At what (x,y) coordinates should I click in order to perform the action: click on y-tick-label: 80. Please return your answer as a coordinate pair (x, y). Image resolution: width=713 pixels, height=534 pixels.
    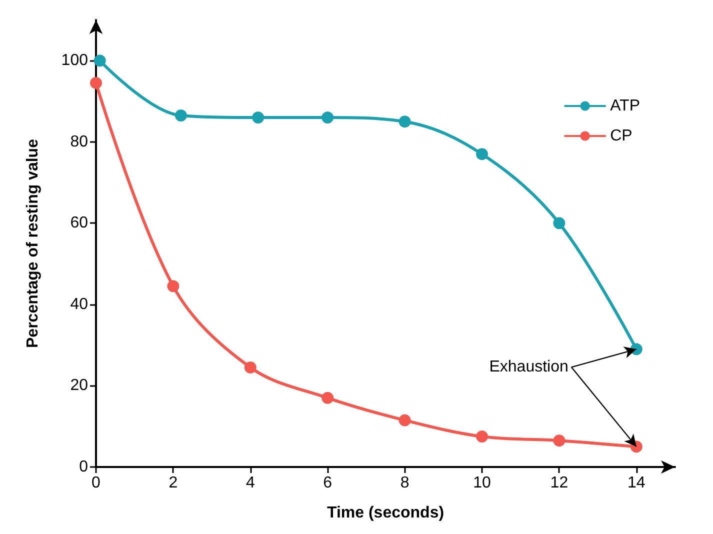
    Looking at the image, I should click on (79, 141).